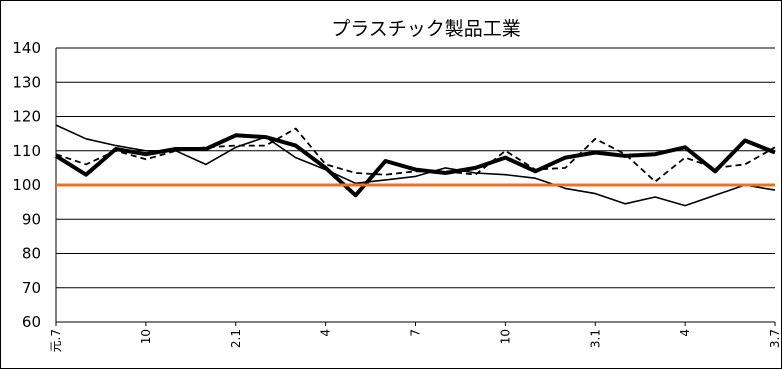 The height and width of the screenshot is (369, 782). Describe the element at coordinates (26, 48) in the screenshot. I see `y-tick-label: 140` at that location.